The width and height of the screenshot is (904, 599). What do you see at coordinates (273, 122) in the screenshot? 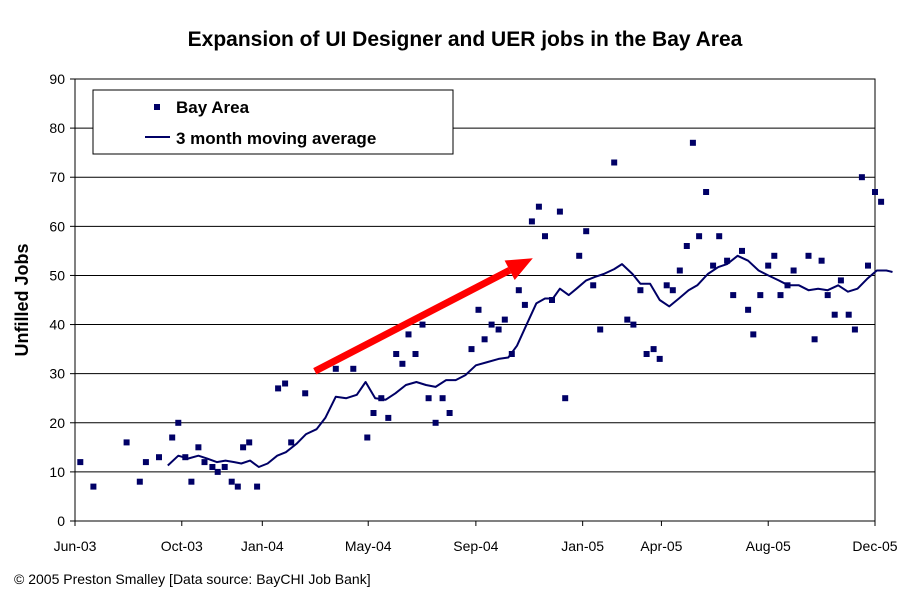
I see `legend-box` at bounding box center [273, 122].